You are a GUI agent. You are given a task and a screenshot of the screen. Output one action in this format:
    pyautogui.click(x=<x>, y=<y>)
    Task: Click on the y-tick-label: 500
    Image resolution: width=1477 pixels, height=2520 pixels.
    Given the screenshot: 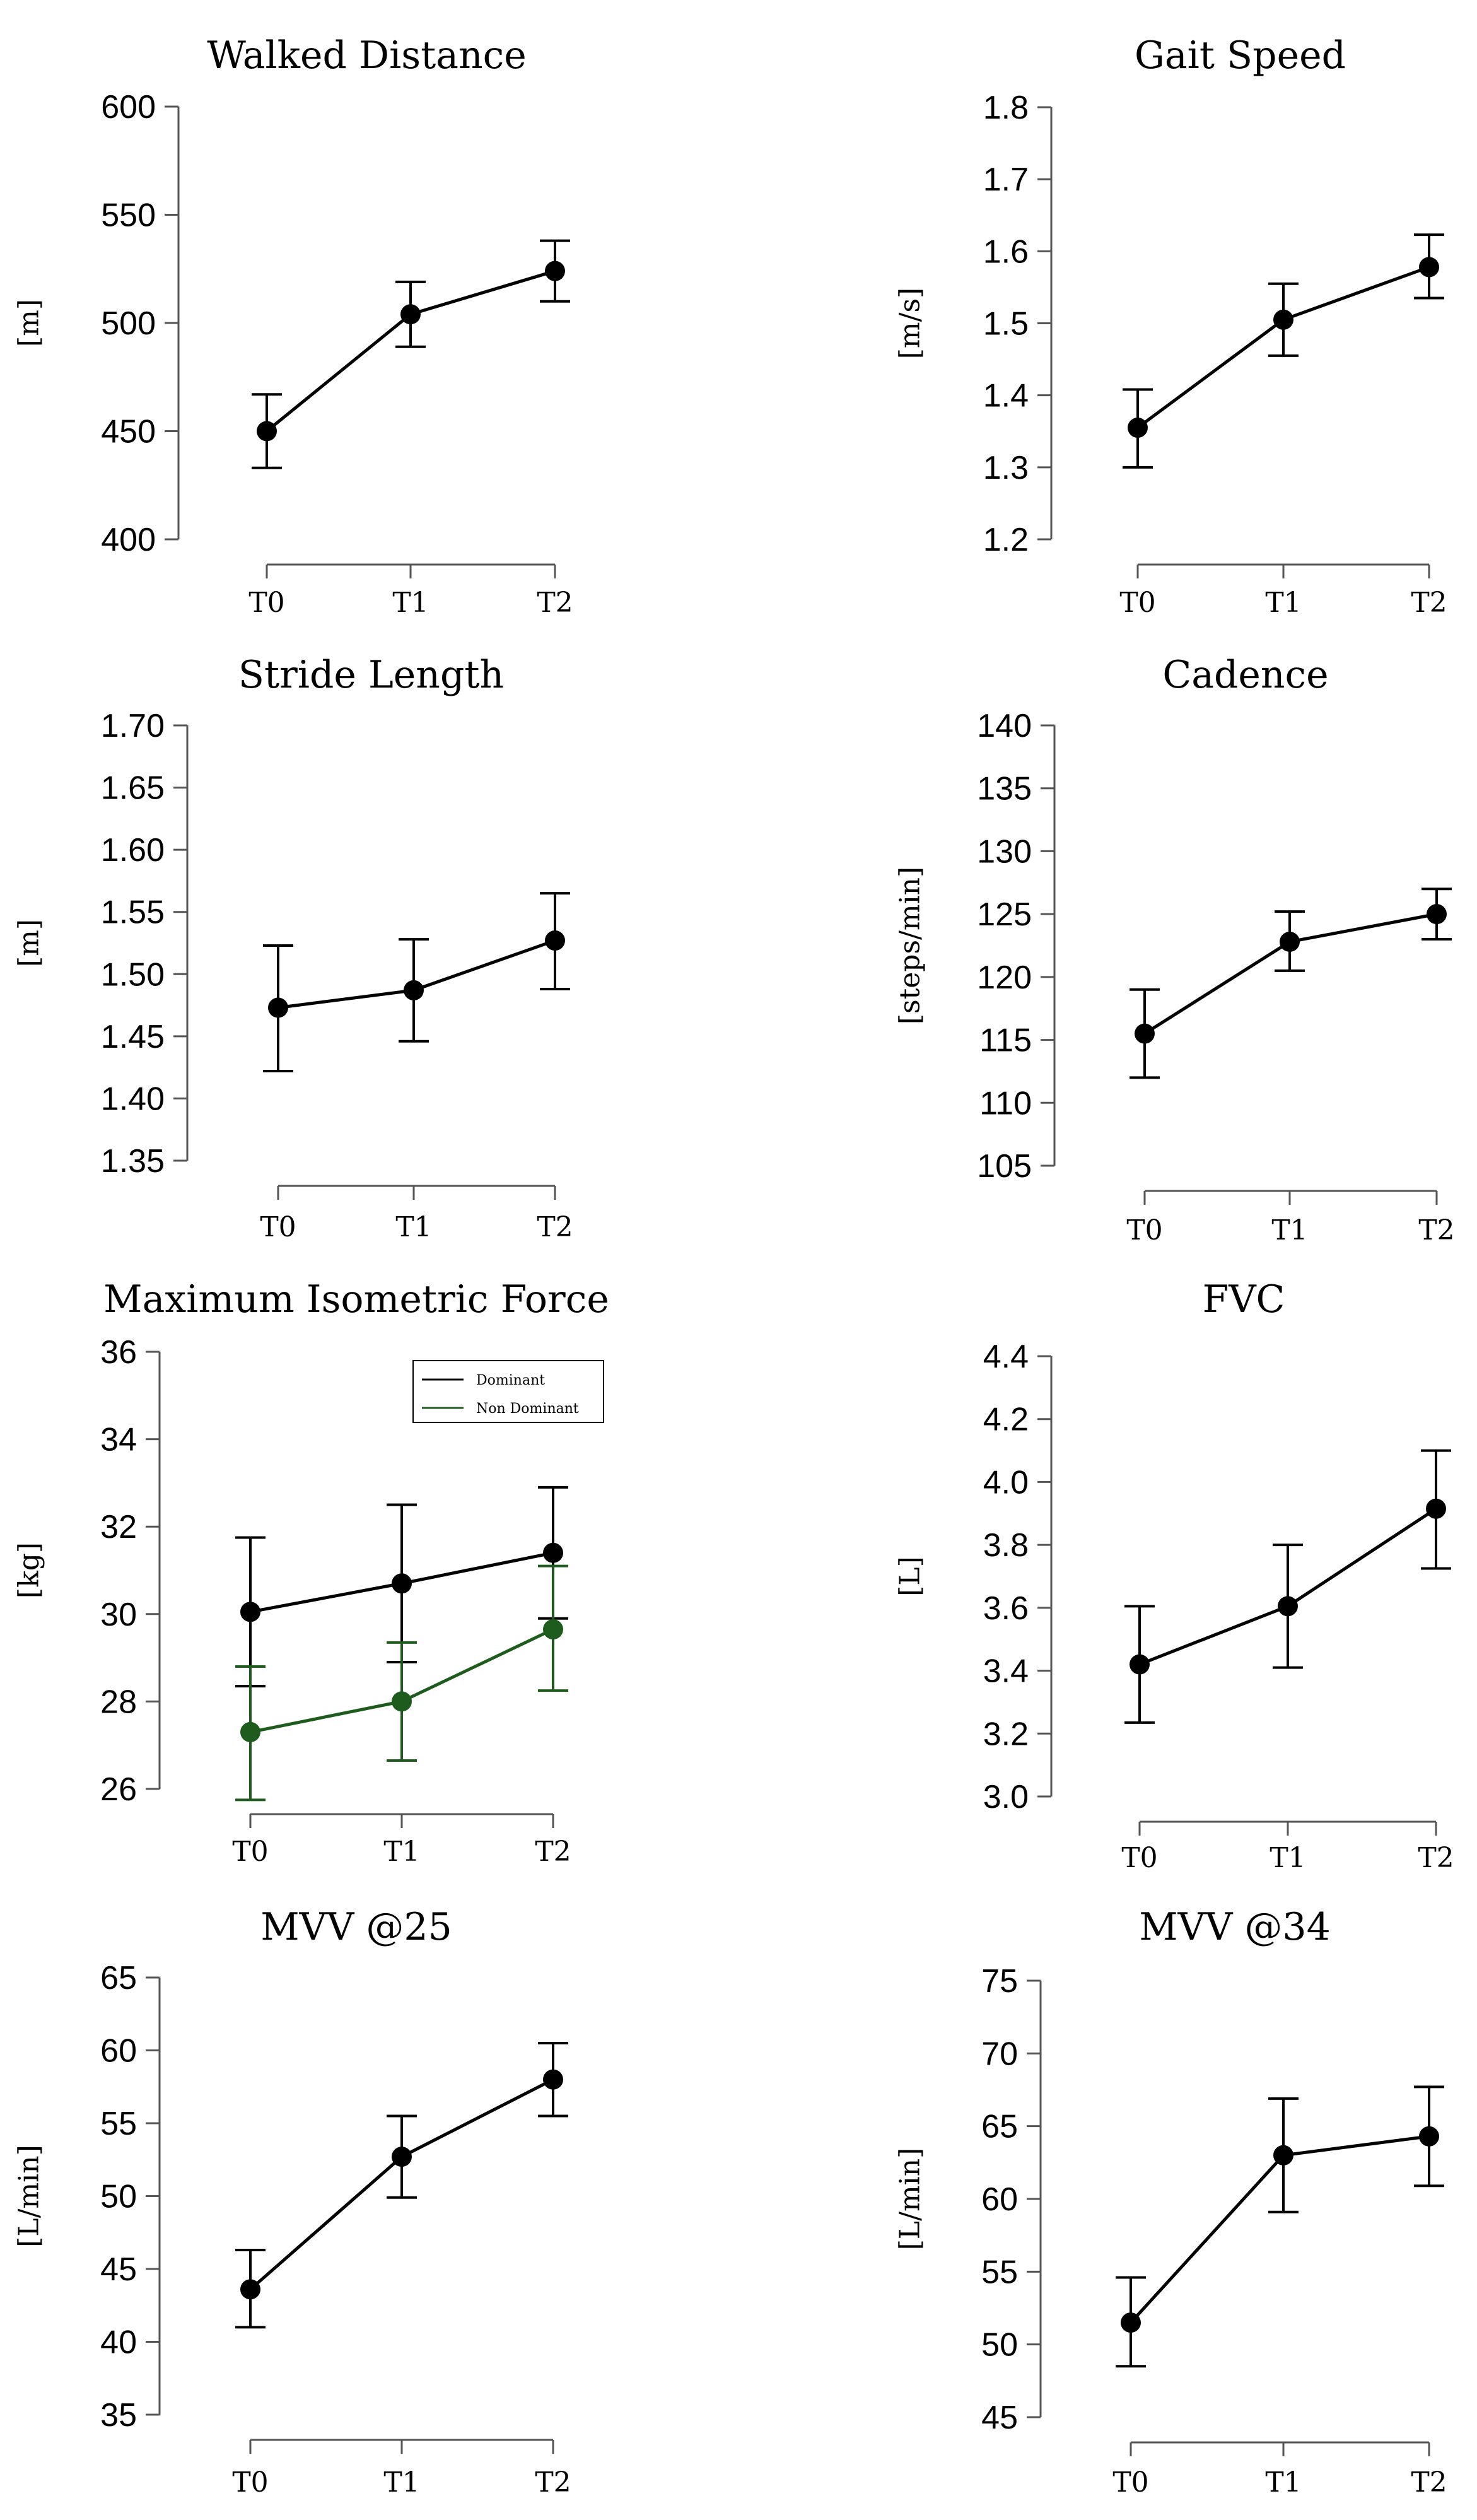 What is the action you would take?
    pyautogui.click(x=128, y=323)
    